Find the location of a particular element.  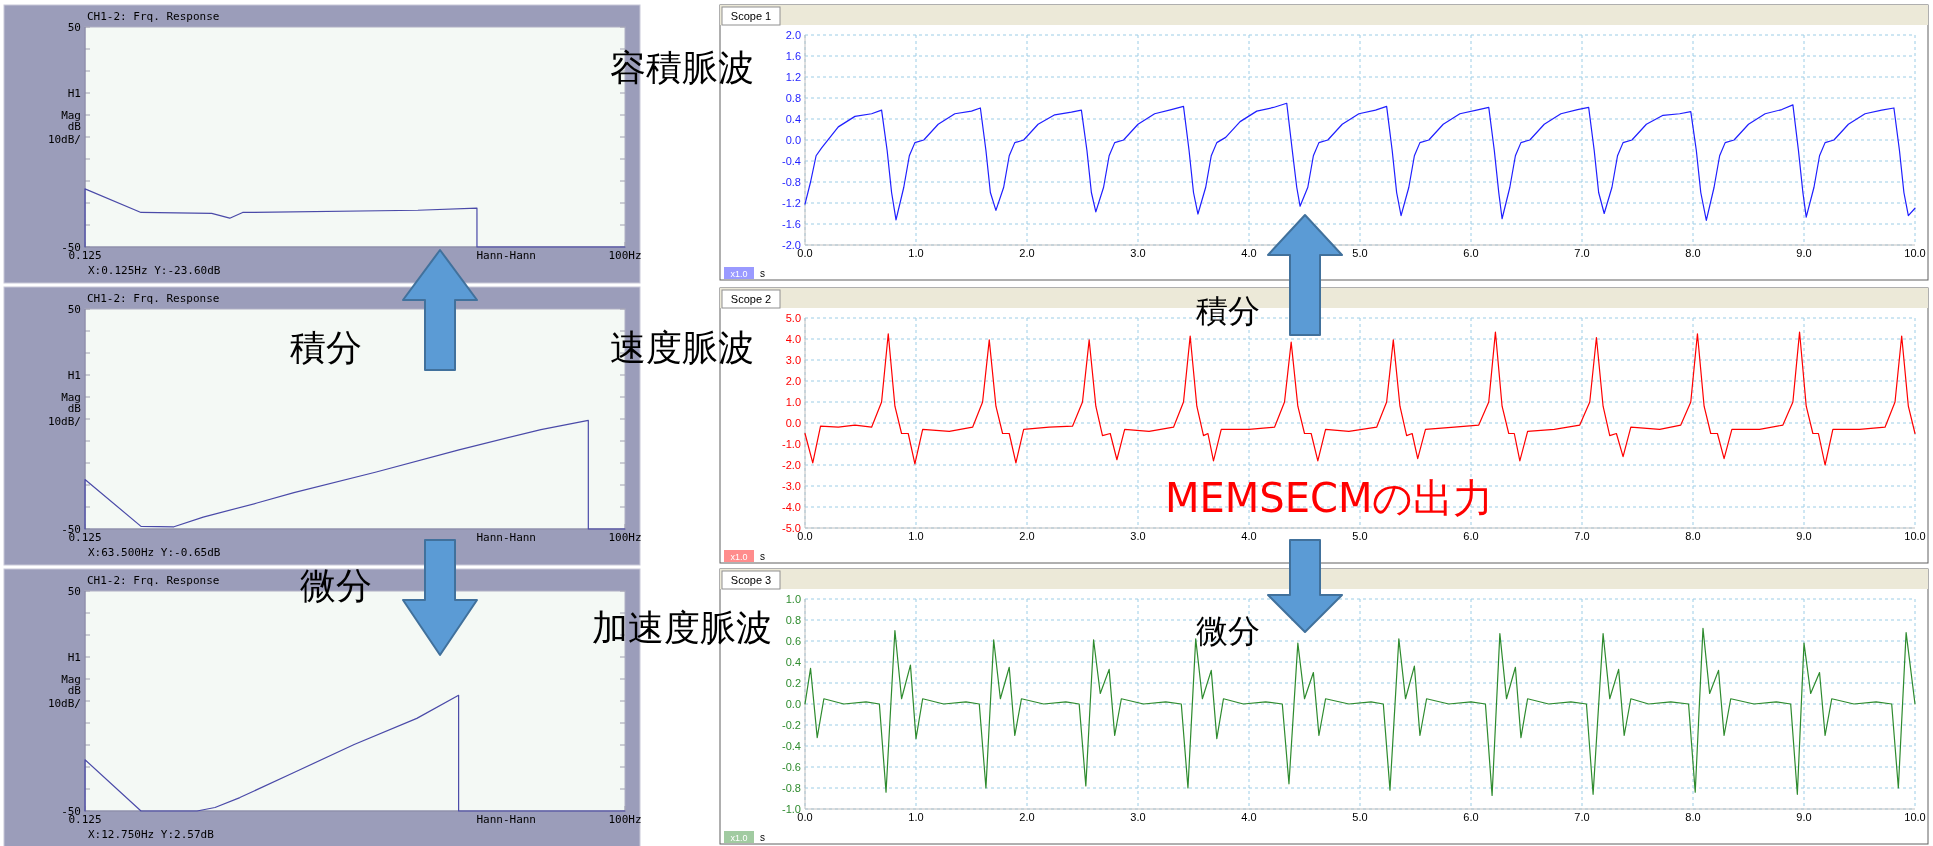

y-tick-label: -1.6 is located at coordinates (791, 224).